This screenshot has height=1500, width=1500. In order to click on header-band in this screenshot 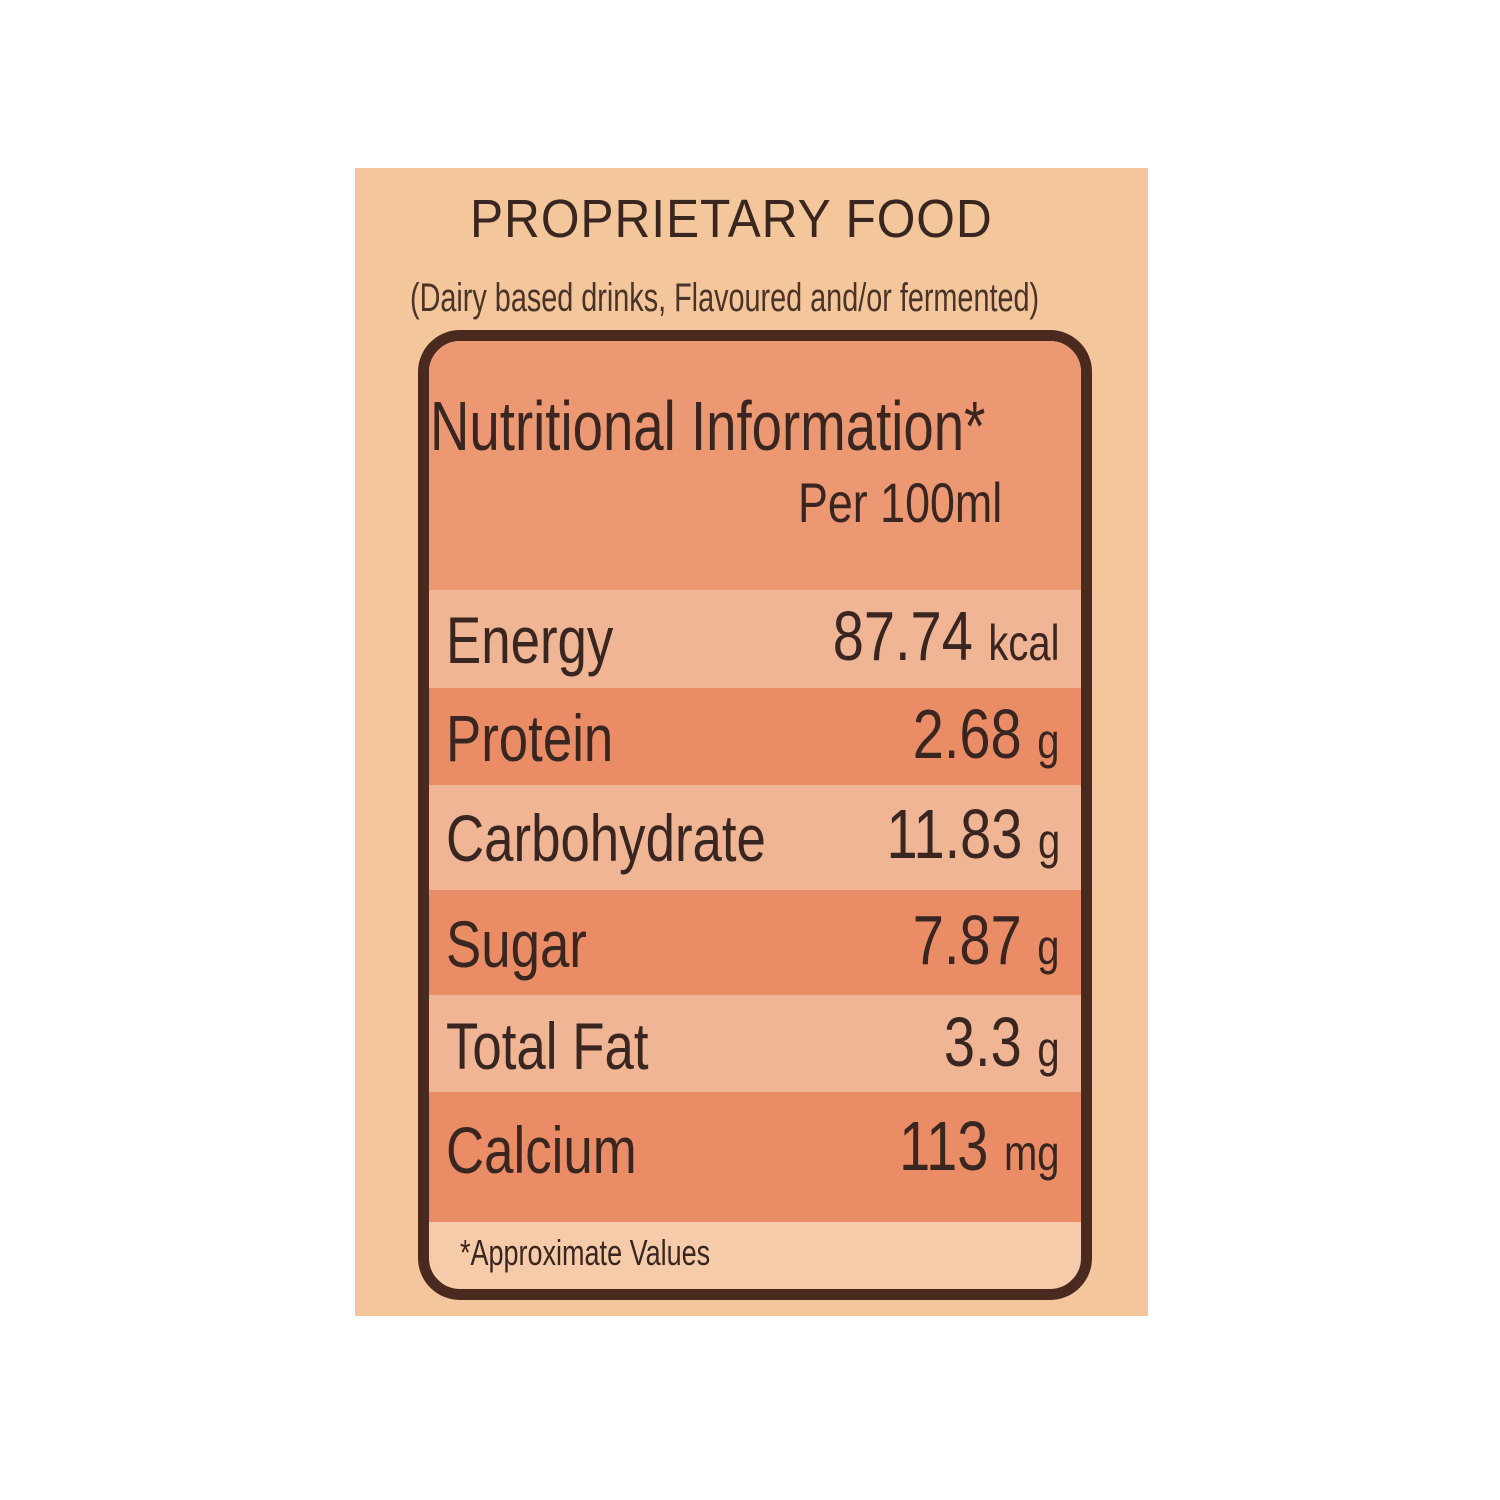, I will do `click(755, 465)`.